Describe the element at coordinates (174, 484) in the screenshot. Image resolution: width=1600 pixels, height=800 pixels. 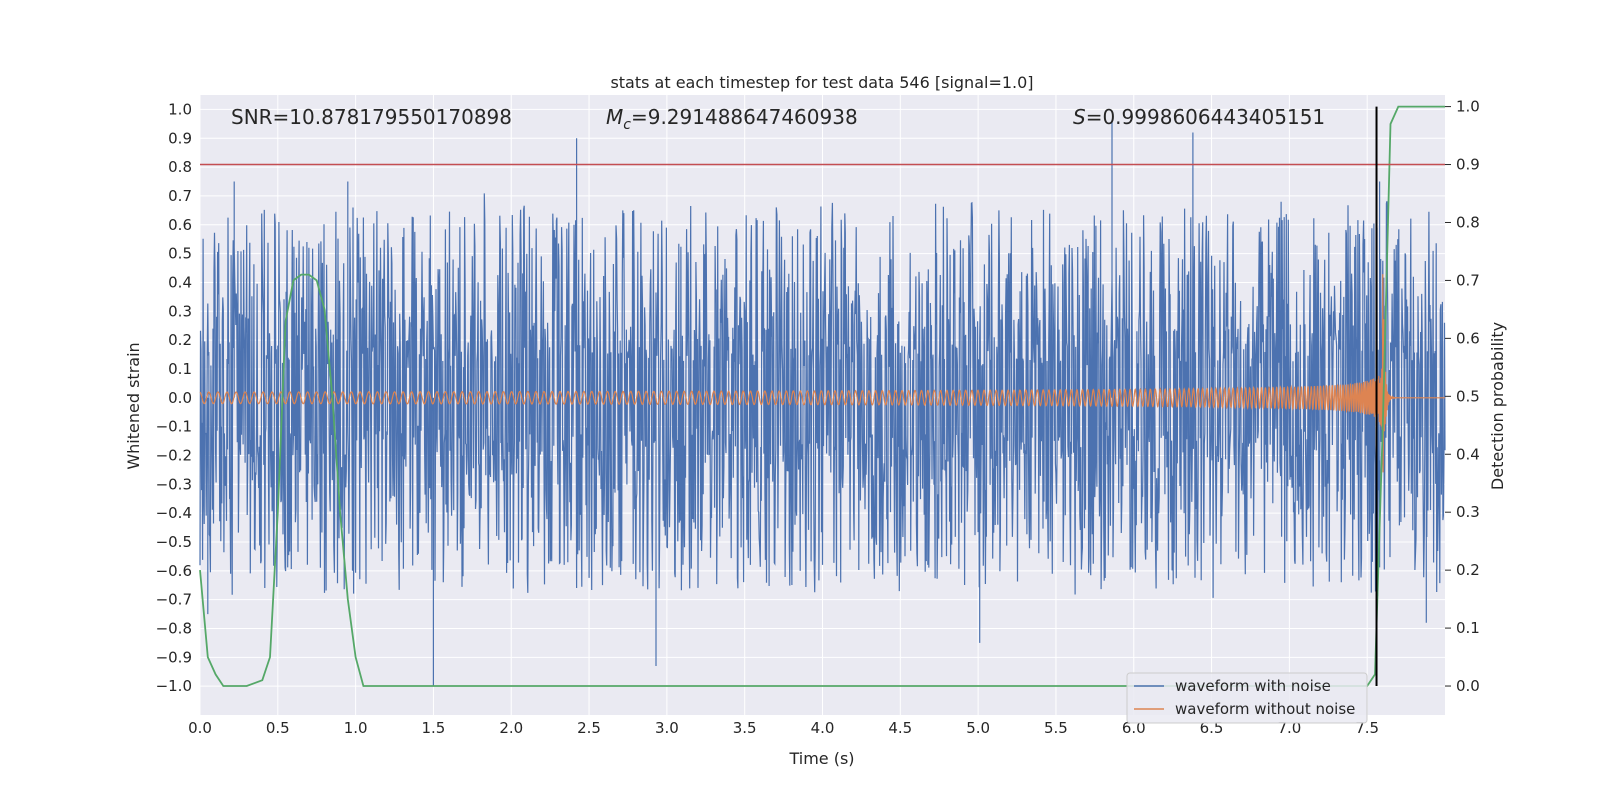
I see `y-tick-label: −0.3` at that location.